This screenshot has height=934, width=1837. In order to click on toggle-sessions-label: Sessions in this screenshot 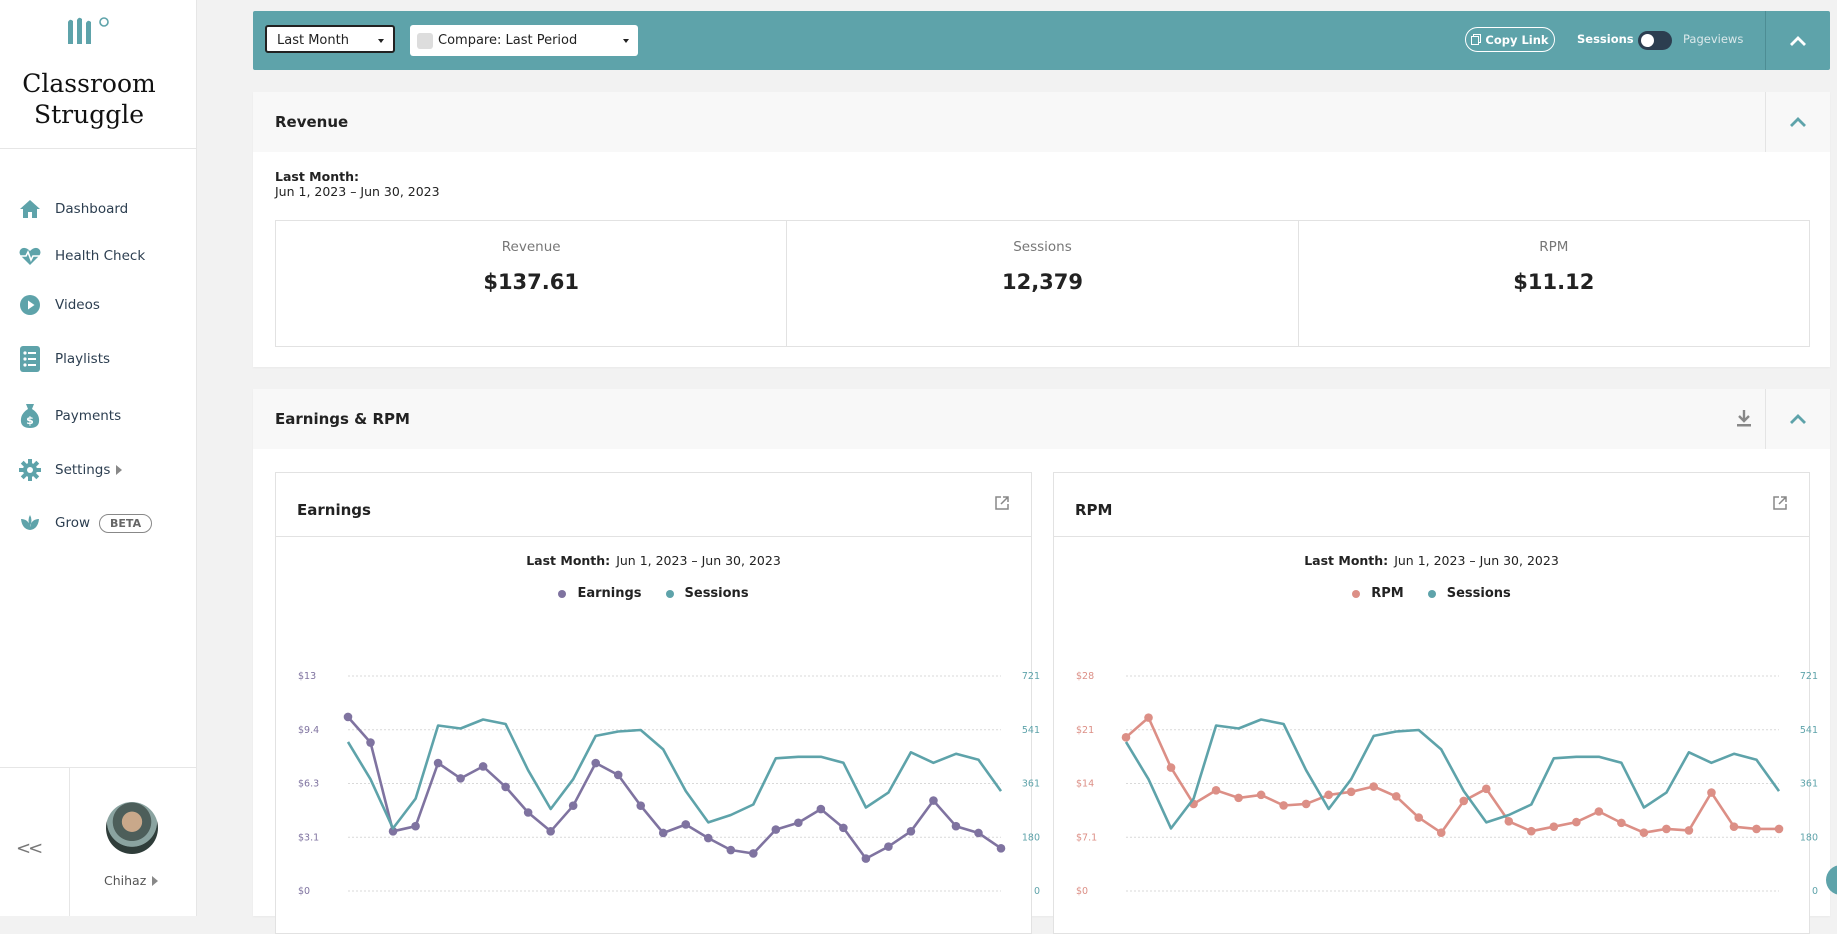, I will do `click(1605, 39)`.